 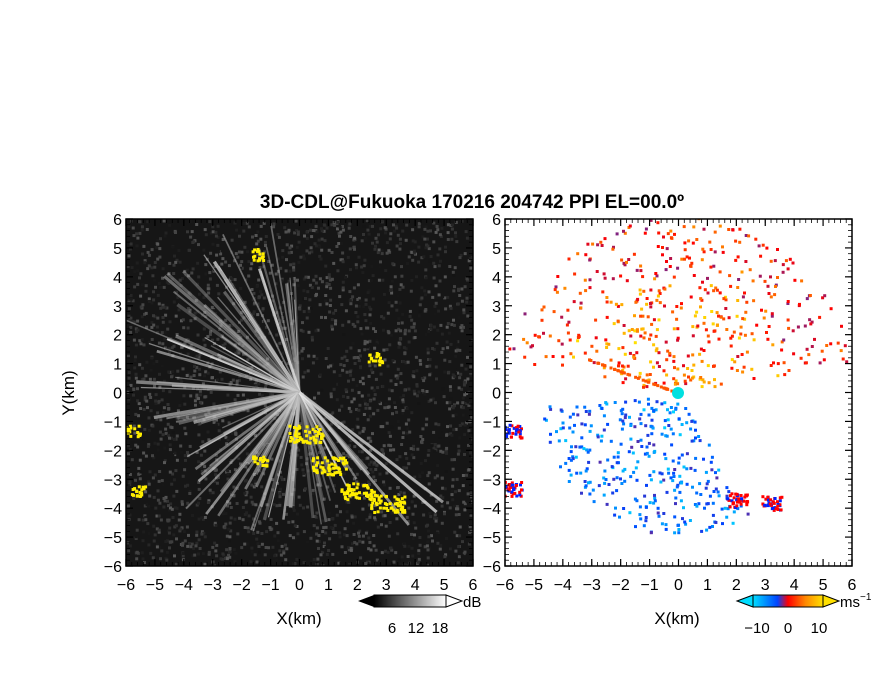 What do you see at coordinates (507, 434) in the screenshot?
I see `edge-pixel` at bounding box center [507, 434].